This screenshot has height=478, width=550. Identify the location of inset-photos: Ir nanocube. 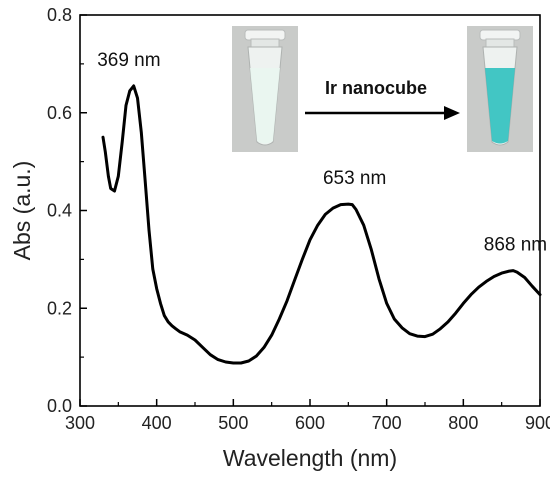
(382, 89).